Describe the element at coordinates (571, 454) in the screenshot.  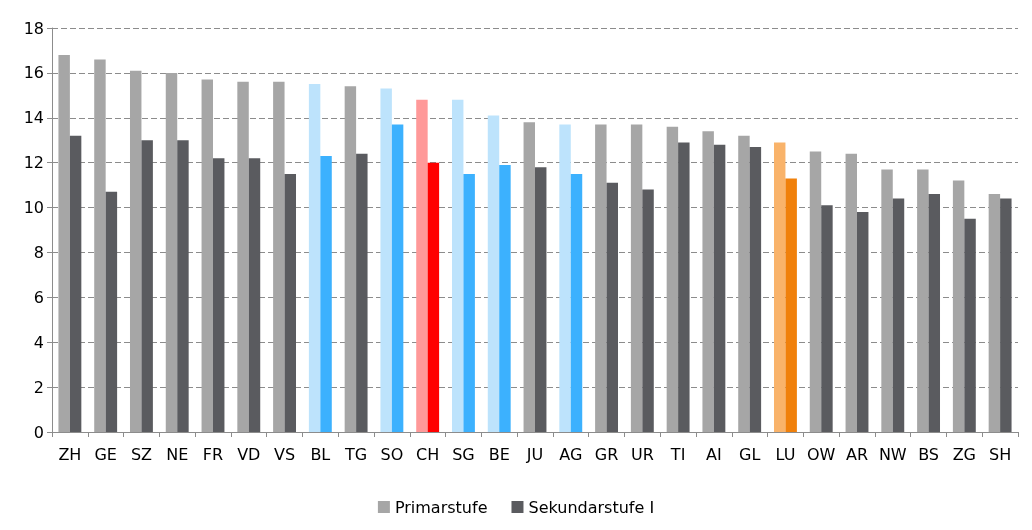
I see `x-tick-label: AG` at that location.